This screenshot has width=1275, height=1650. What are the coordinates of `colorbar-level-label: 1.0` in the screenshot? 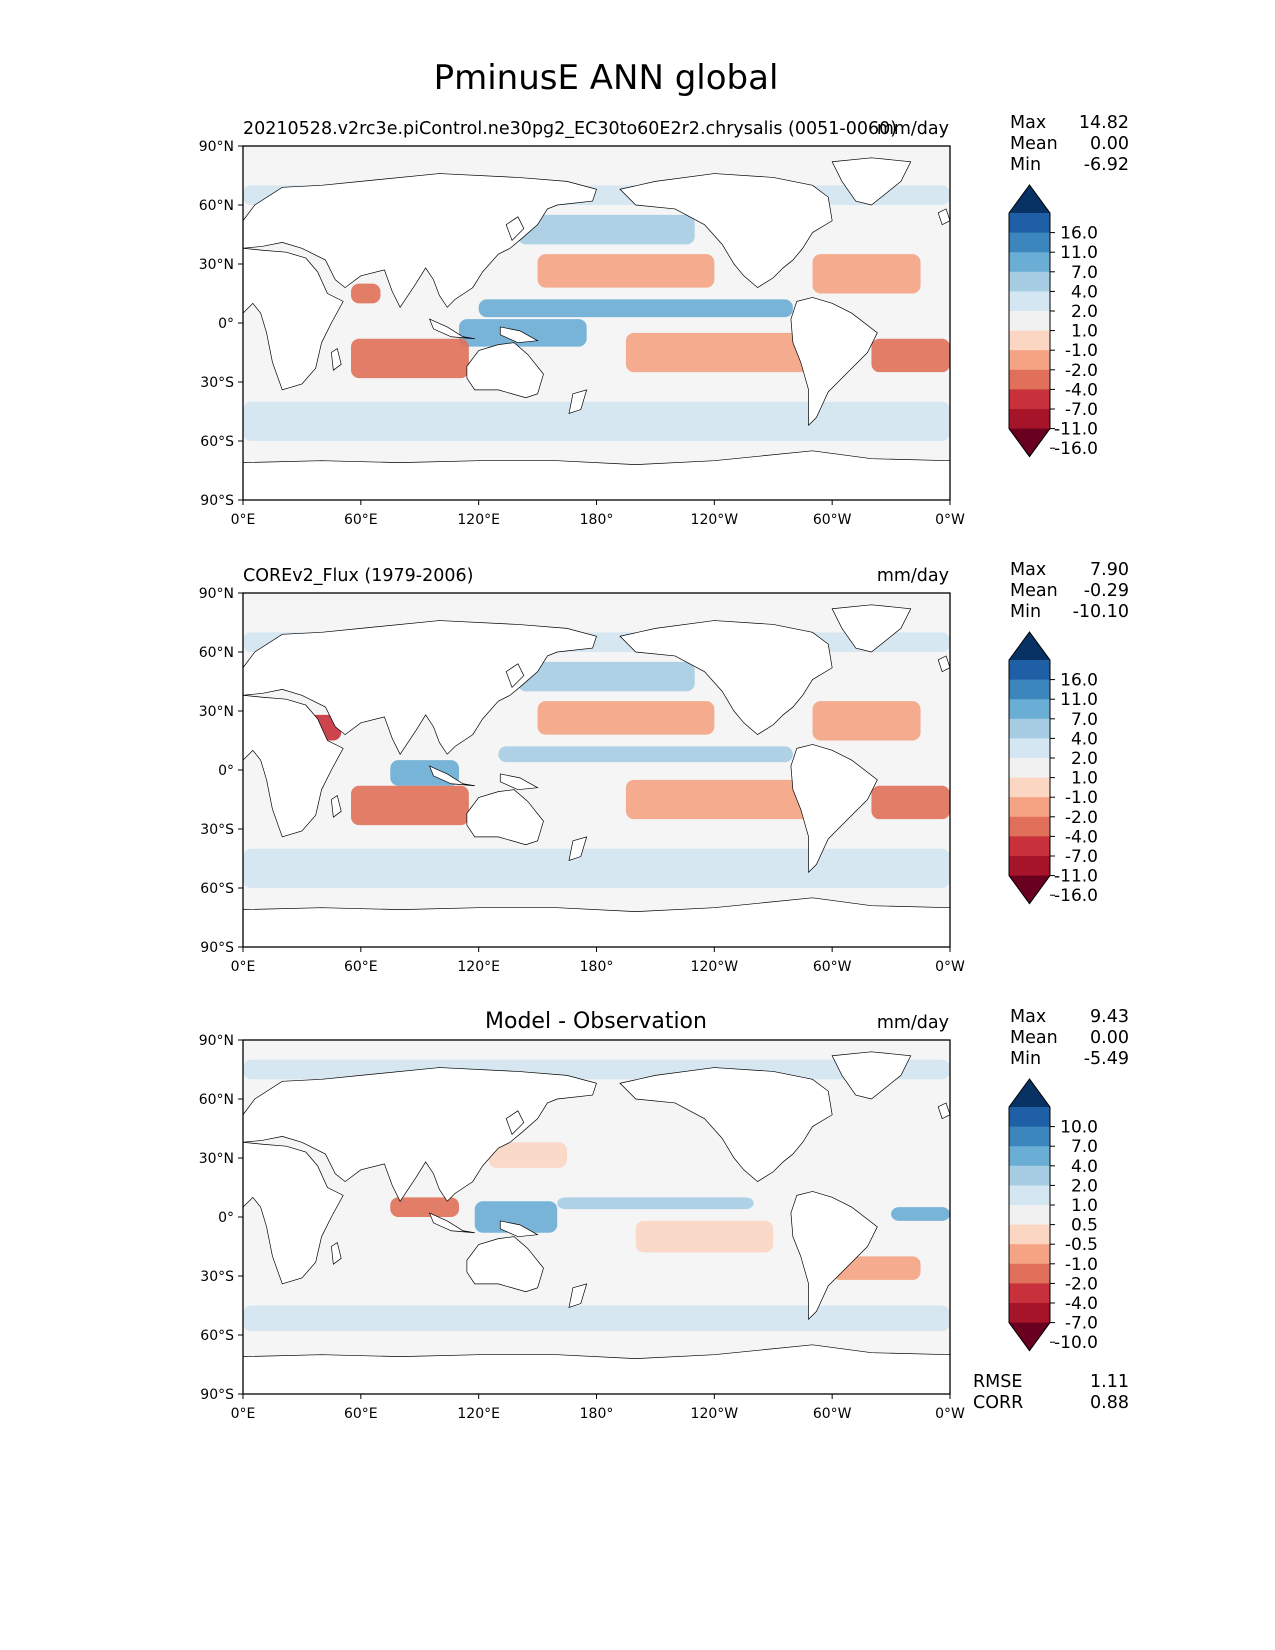 It's located at (1084, 1206).